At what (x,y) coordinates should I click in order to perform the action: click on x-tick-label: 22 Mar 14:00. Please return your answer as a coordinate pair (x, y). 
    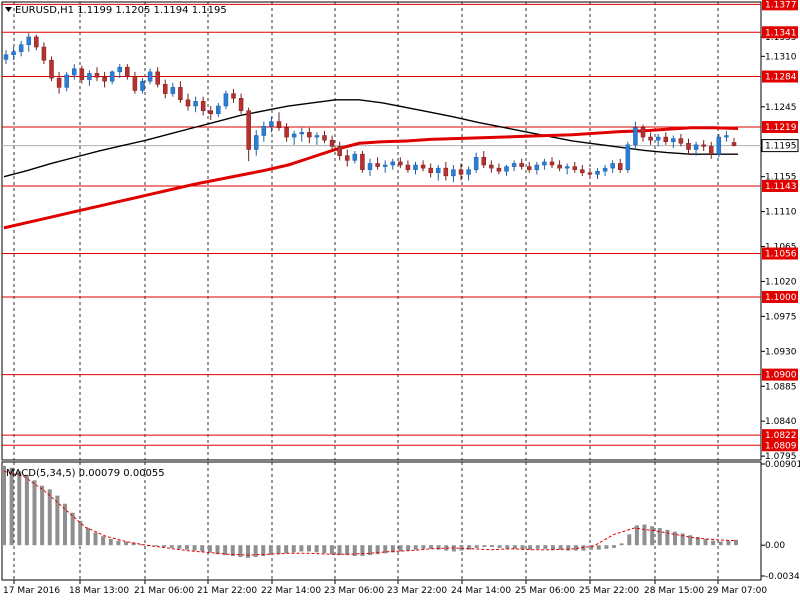
    Looking at the image, I should click on (291, 591).